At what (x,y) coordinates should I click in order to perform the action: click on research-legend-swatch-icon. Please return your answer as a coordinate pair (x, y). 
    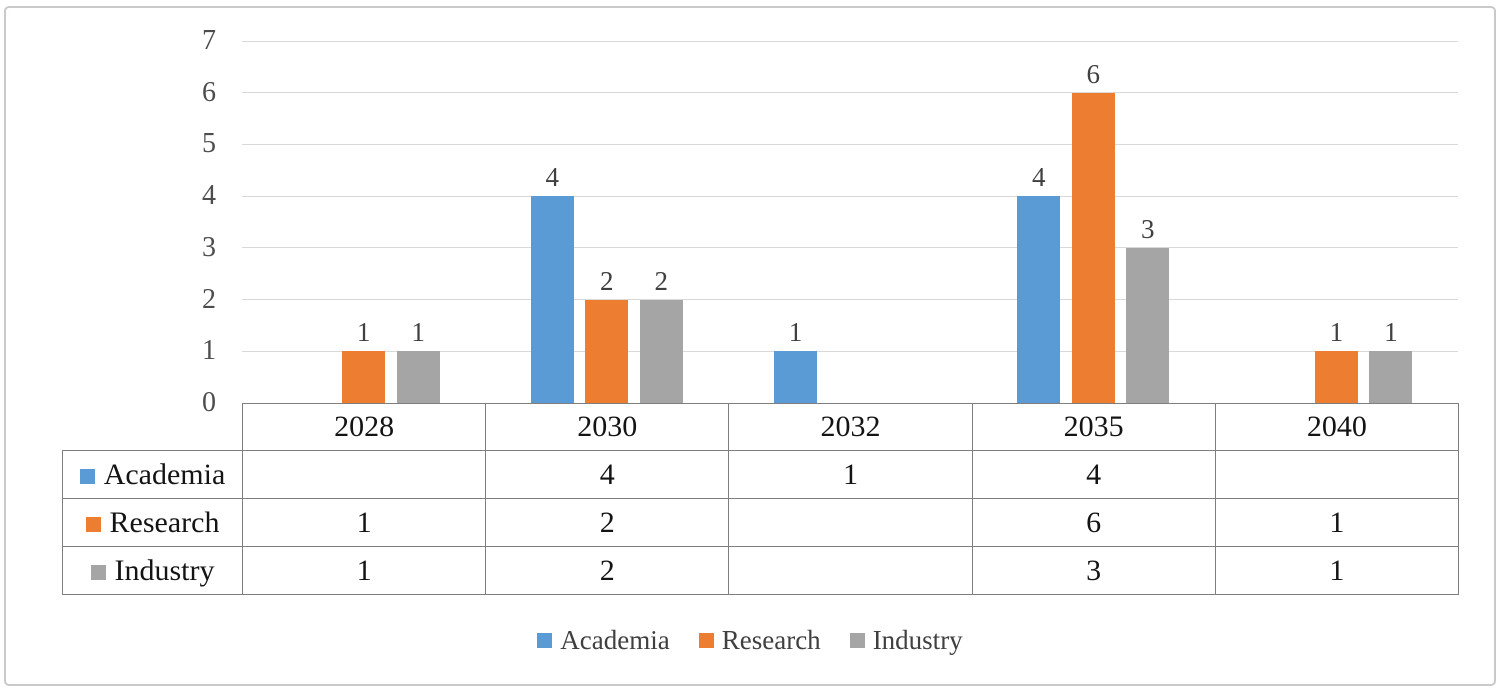
    Looking at the image, I should click on (706, 640).